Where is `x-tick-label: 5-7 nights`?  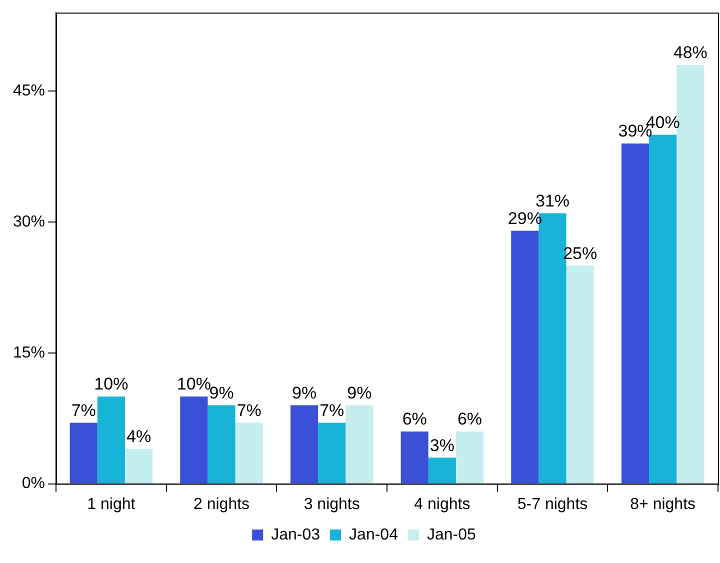 x-tick-label: 5-7 nights is located at coordinates (552, 504).